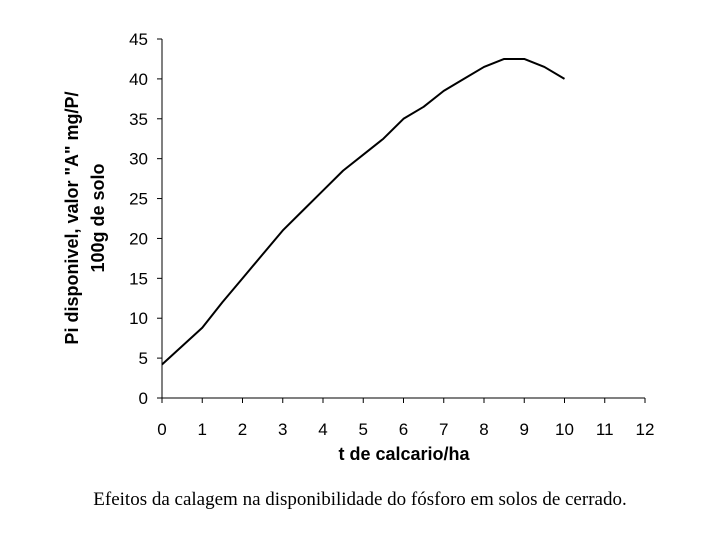  I want to click on x-tick-label: 5, so click(363, 429).